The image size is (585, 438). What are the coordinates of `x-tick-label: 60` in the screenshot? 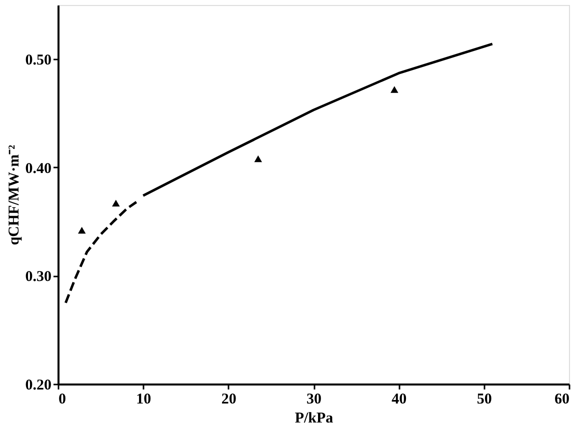 It's located at (562, 400).